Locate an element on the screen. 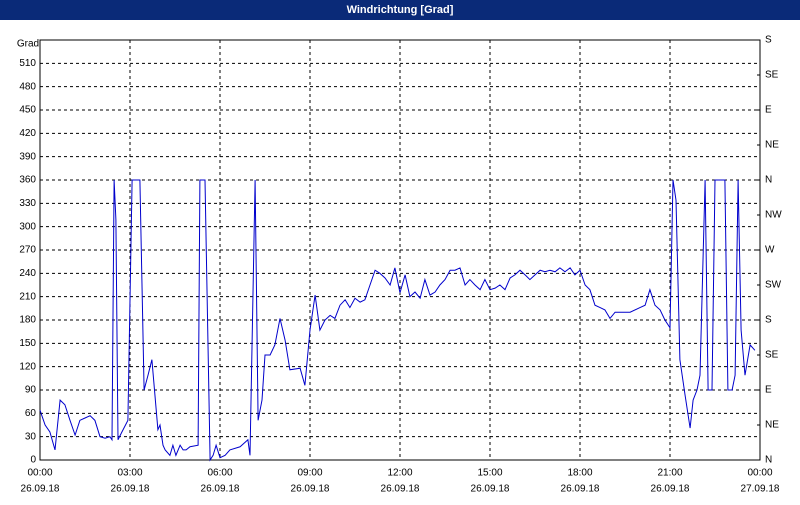 This screenshot has width=800, height=505. y-axis-label: Grad is located at coordinates (28, 44).